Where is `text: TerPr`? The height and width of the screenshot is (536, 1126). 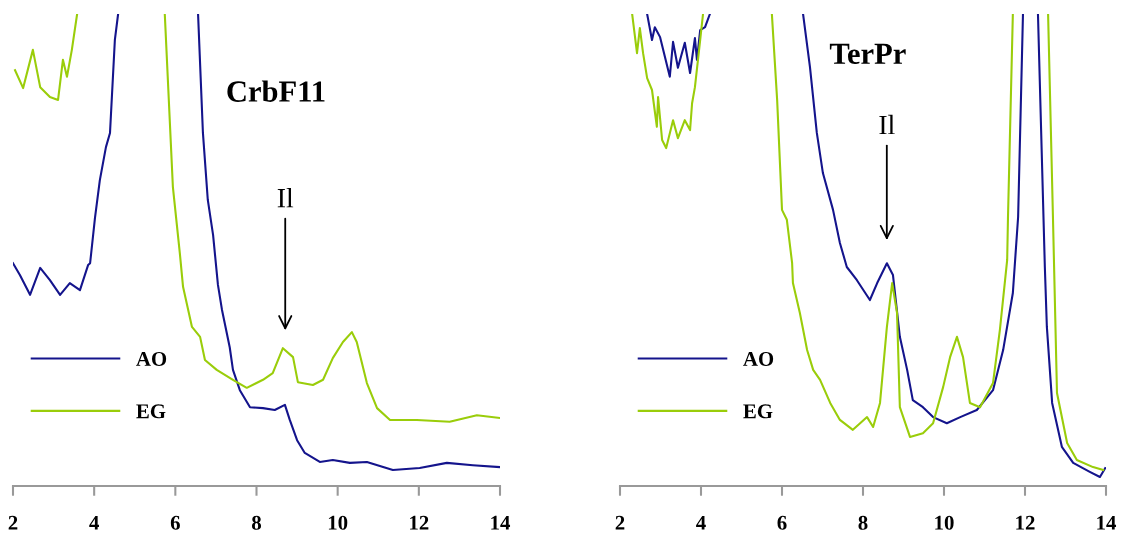
text: TerPr is located at coordinates (867, 54).